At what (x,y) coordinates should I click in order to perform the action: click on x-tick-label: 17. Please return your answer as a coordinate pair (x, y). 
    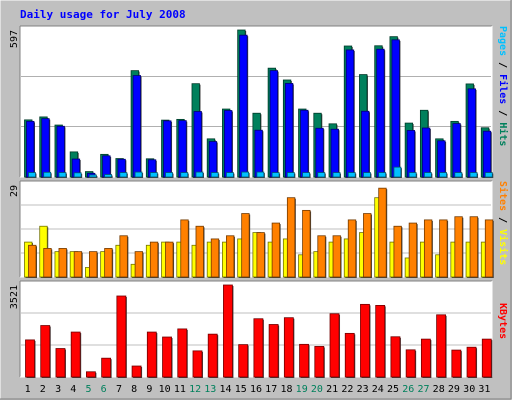
    Looking at the image, I should click on (271, 389).